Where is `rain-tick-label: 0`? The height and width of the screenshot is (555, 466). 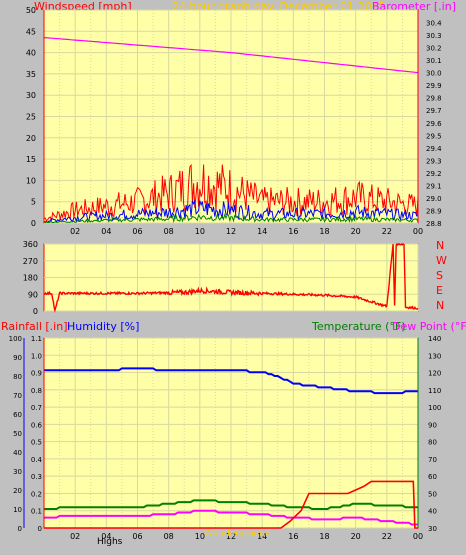 rain-tick-label: 0 is located at coordinates (40, 529).